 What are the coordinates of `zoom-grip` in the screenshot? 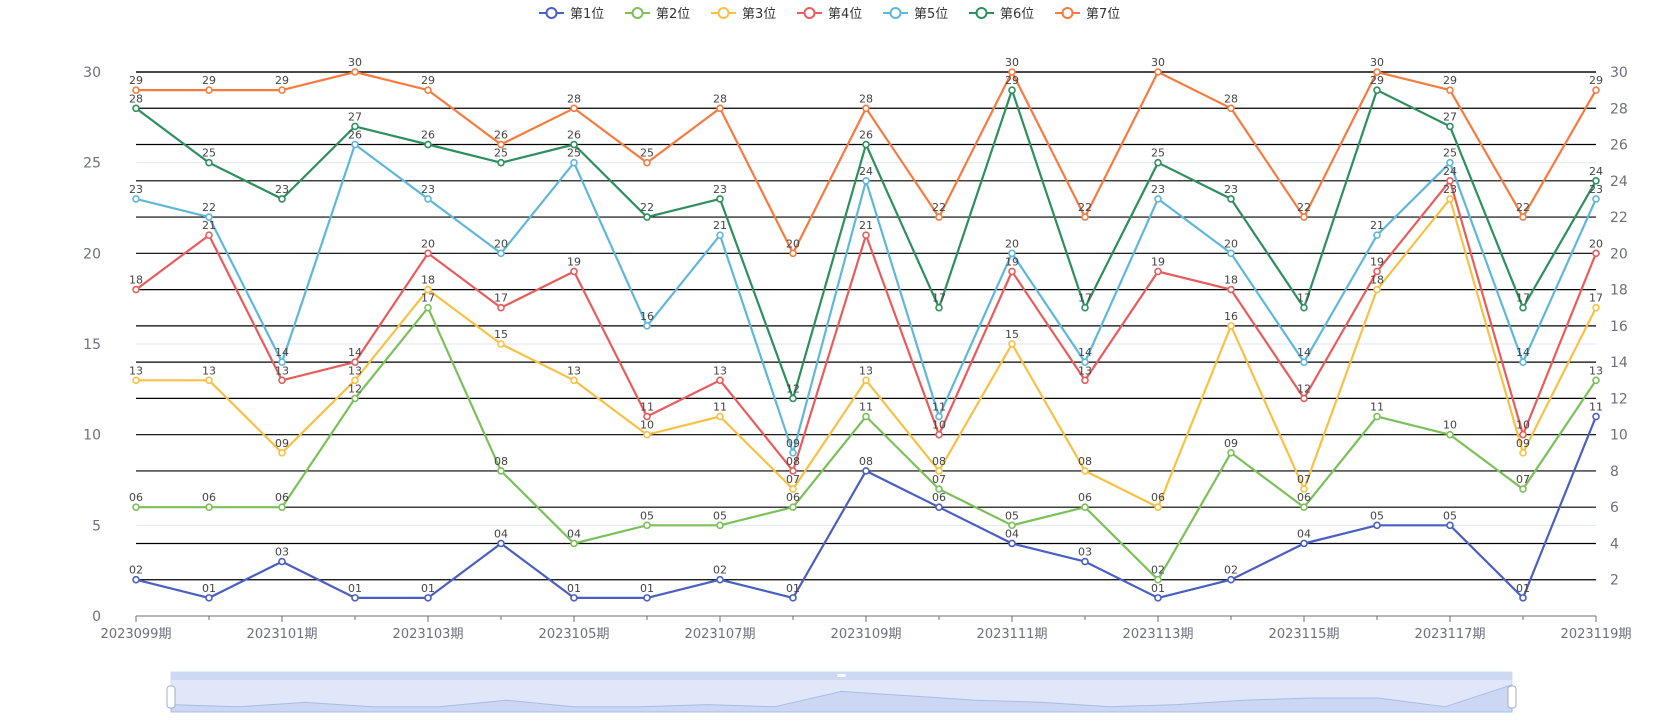 It's located at (841, 675).